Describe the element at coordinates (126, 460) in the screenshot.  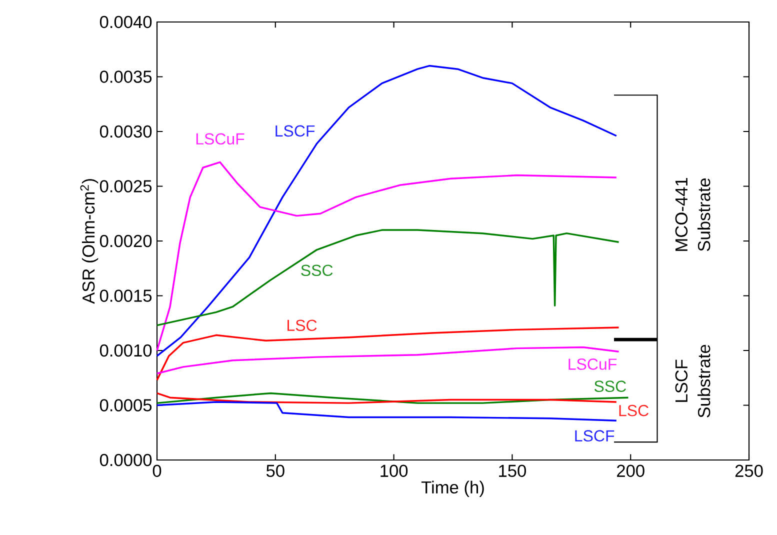
I see `y-tick-label: 0.0000` at that location.